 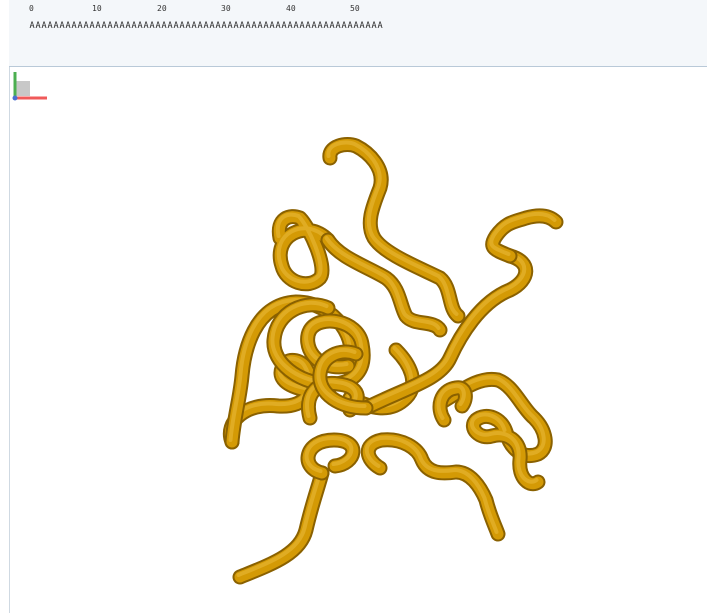 What do you see at coordinates (44, 26) in the screenshot?
I see `residue-3: A` at bounding box center [44, 26].